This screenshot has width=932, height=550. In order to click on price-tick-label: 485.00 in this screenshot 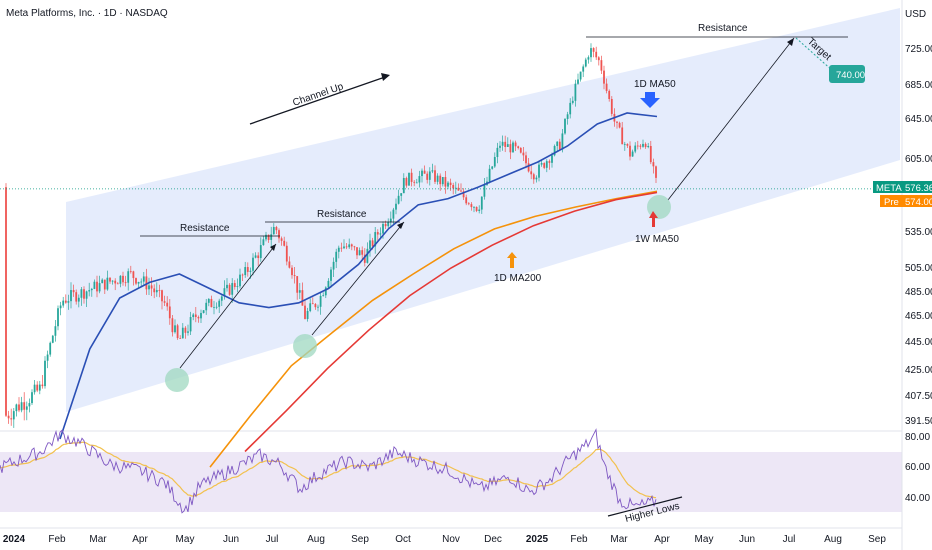, I will do `click(918, 292)`.